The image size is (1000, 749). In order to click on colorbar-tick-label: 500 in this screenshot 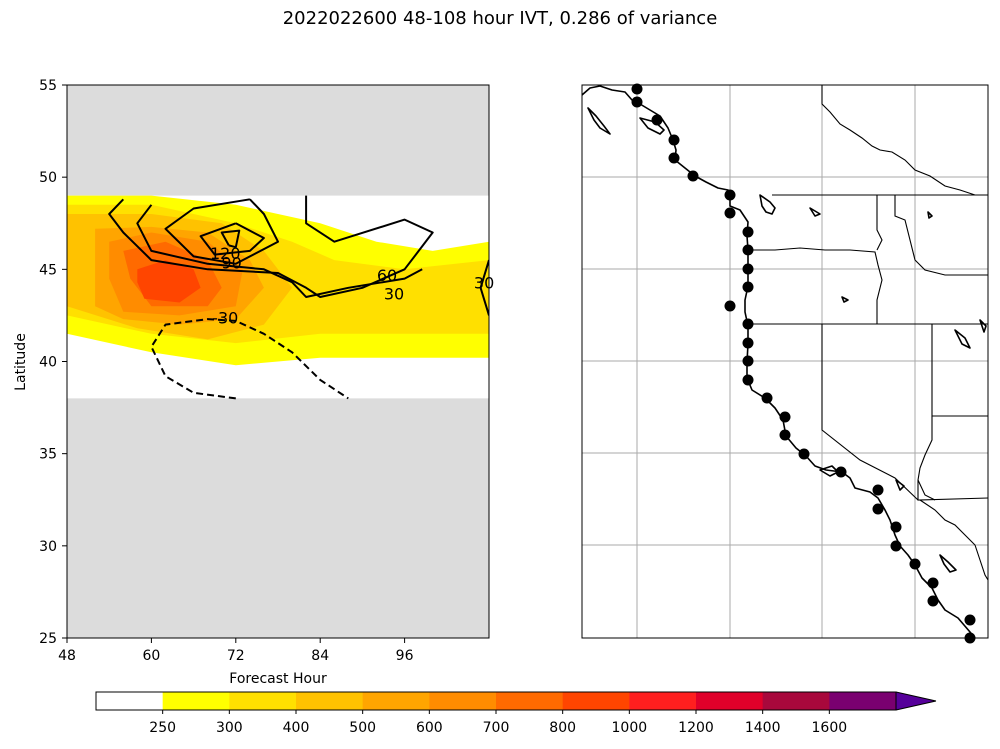, I will do `click(362, 728)`.